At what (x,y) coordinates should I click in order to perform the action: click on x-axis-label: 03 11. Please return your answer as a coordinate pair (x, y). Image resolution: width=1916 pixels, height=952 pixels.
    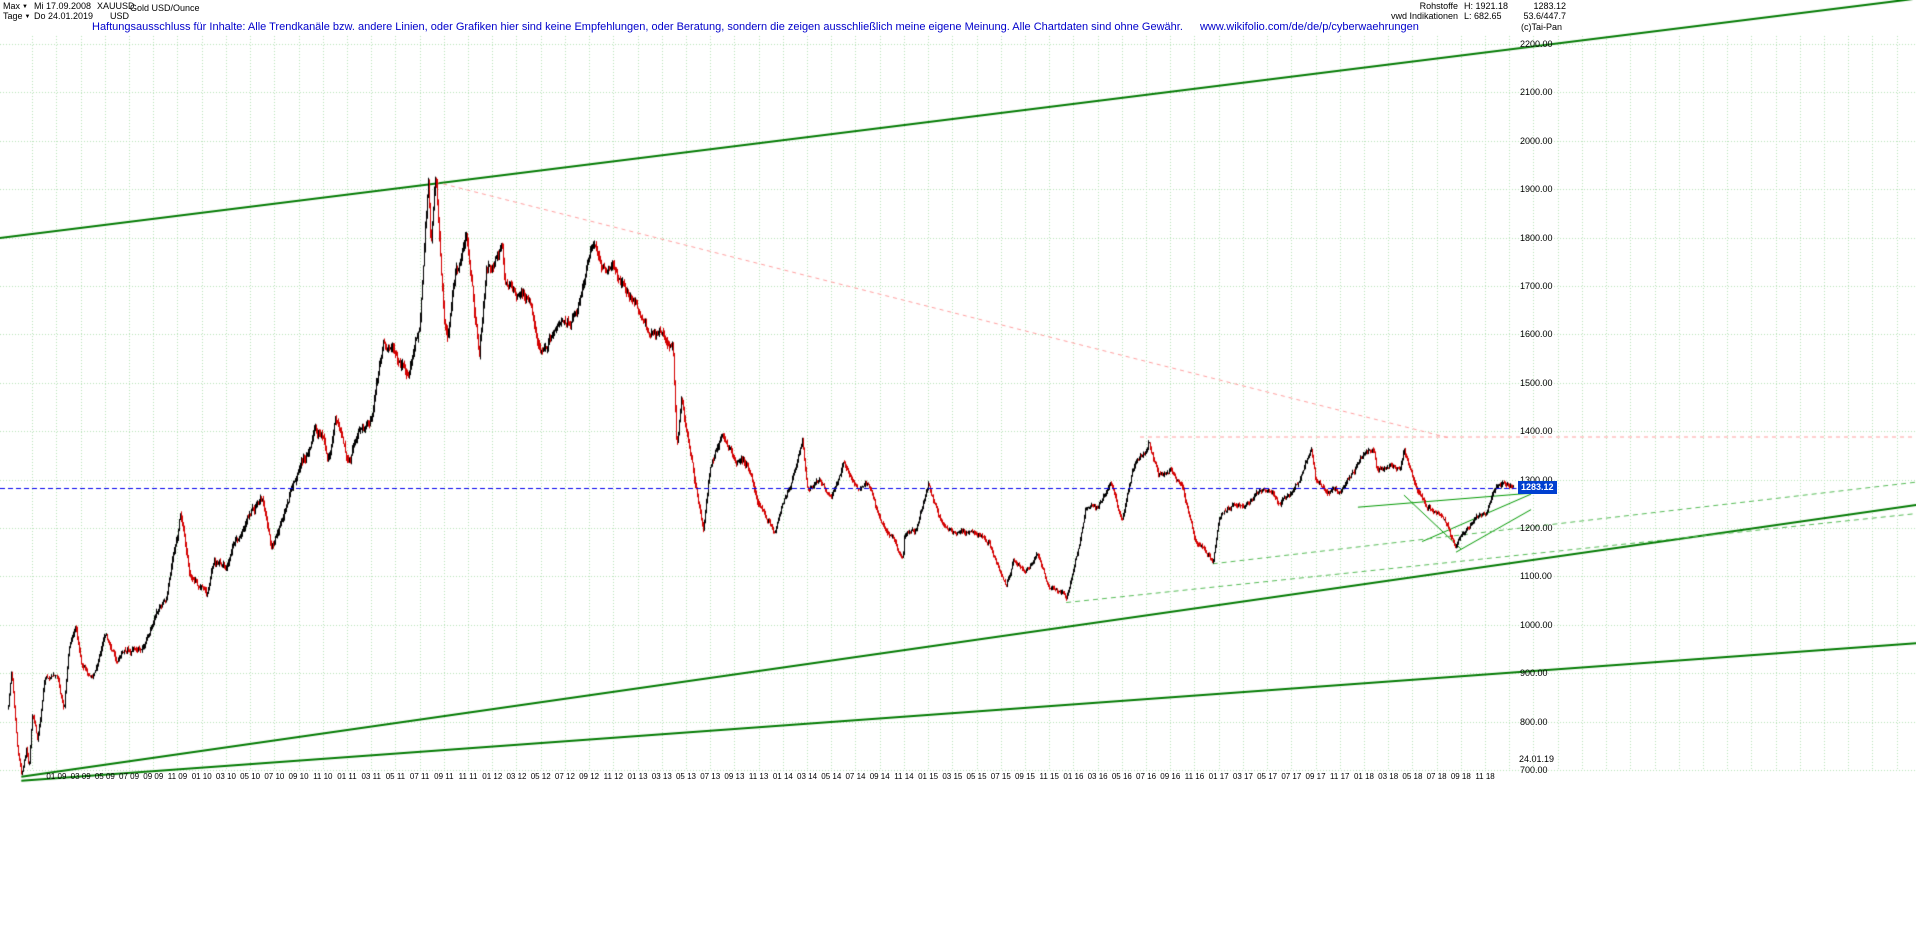
    Looking at the image, I should click on (371, 776).